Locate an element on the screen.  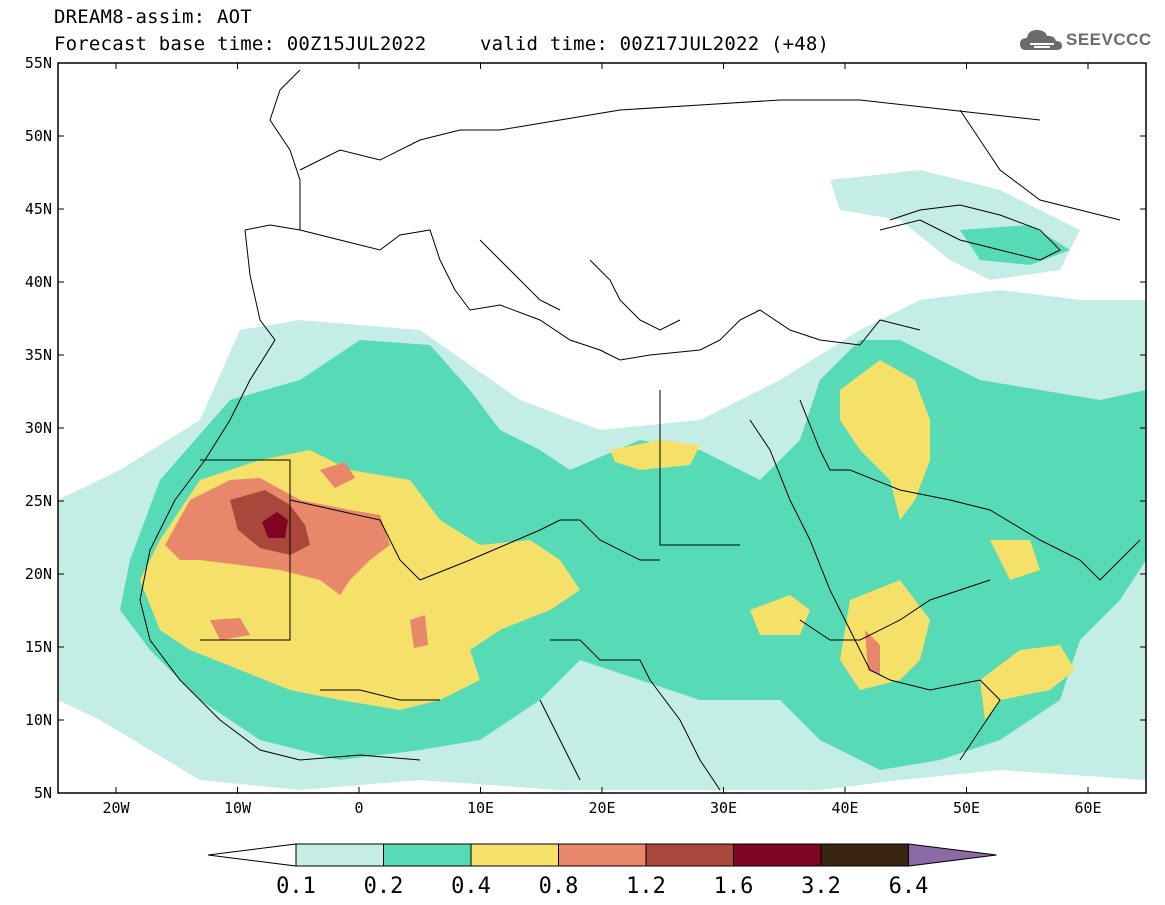
colorbar-lower-arrow is located at coordinates (252, 855).